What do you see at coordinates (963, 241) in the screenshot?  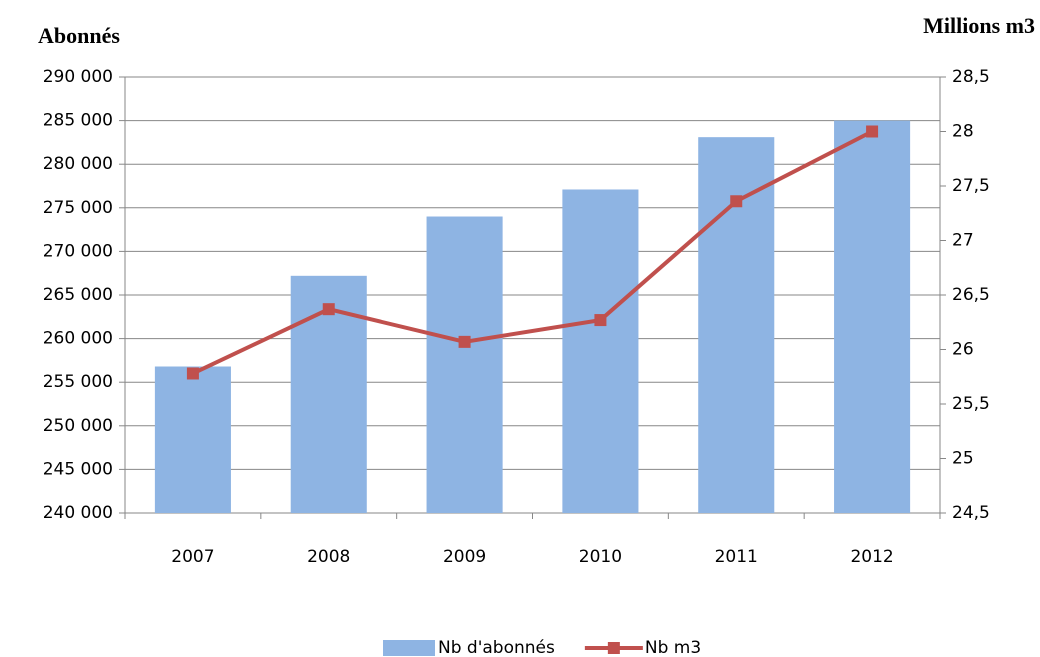 I see `y2-tick-label: 27` at bounding box center [963, 241].